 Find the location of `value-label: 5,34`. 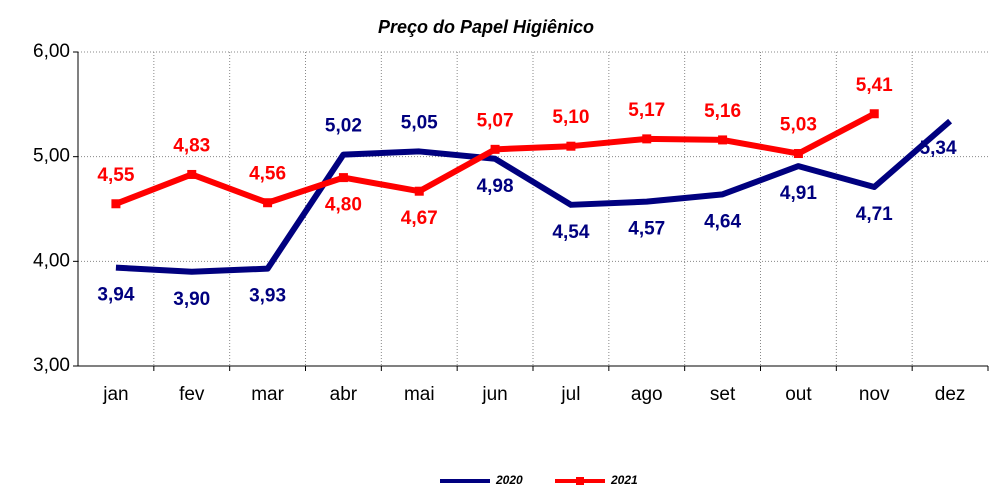

value-label: 5,34 is located at coordinates (938, 148).